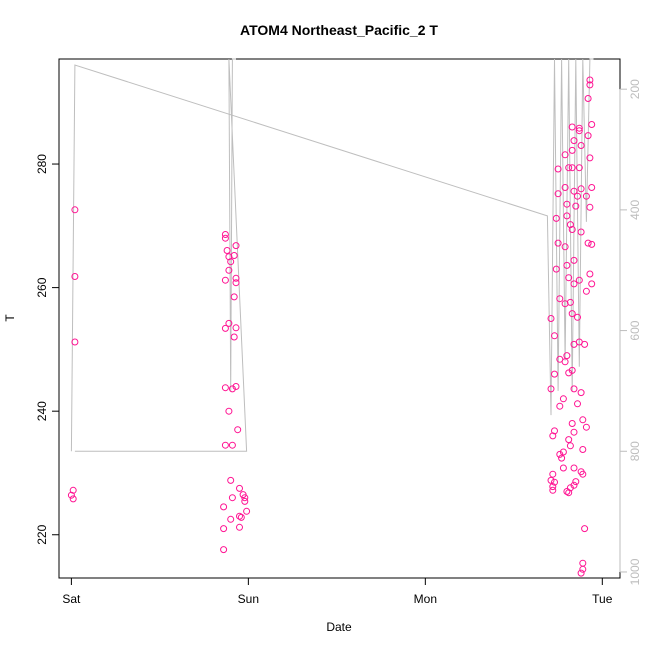 Image resolution: width=650 pixels, height=650 pixels. I want to click on chart-title: ATOM4 Northeast_Pacific_2 T, so click(339, 30).